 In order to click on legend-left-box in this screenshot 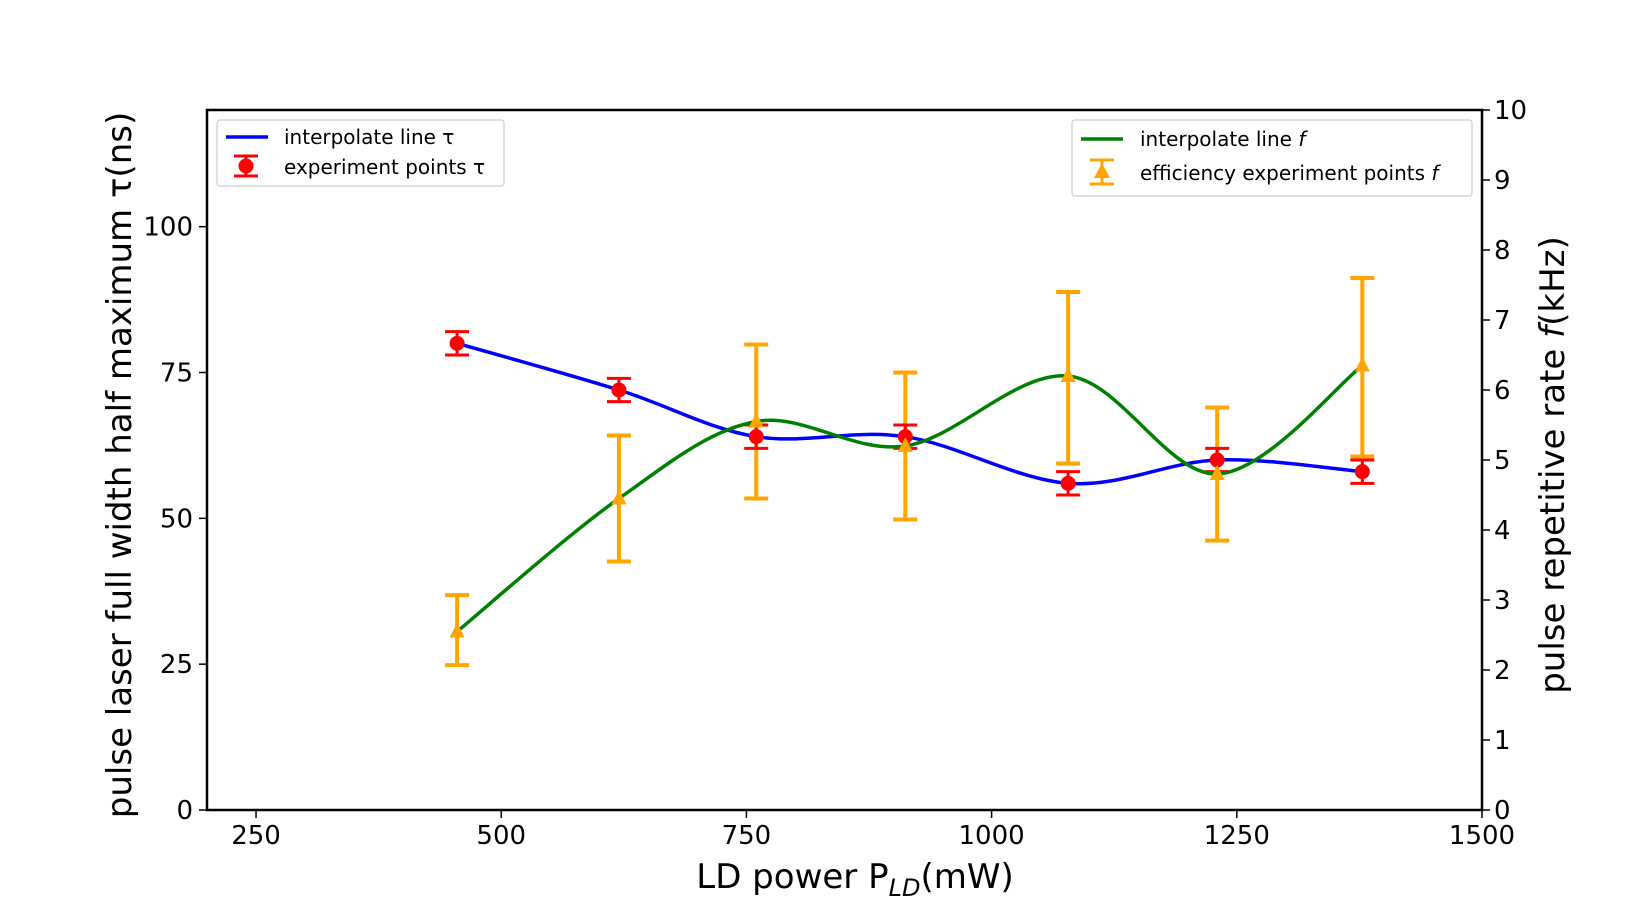, I will do `click(360, 153)`.